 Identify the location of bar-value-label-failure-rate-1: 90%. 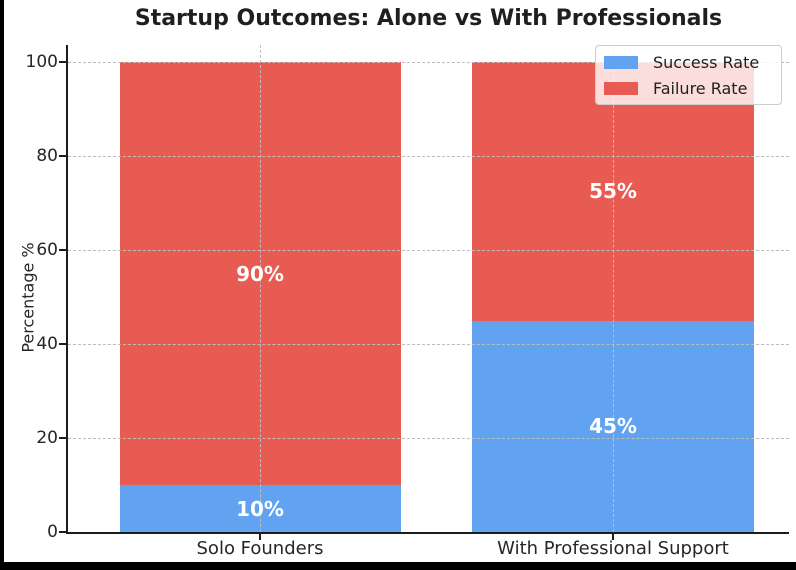
(260, 273).